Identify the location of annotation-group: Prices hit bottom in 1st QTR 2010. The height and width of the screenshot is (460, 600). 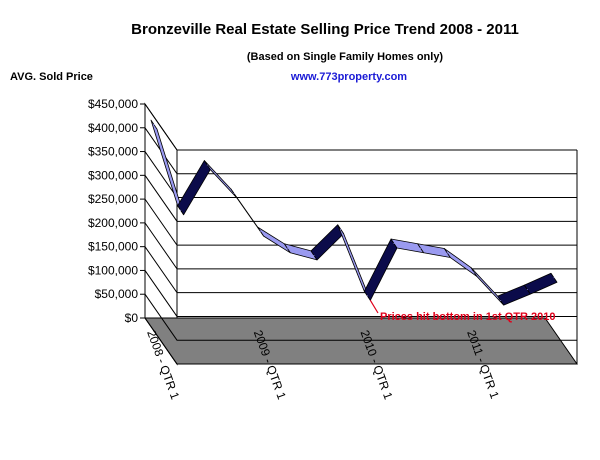
(462, 311).